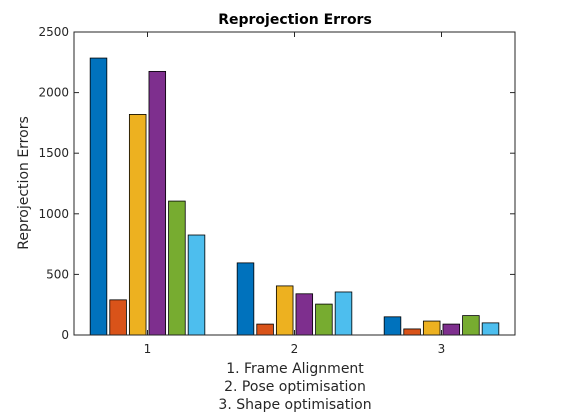  I want to click on x-axis-label-line-1: 1. Frame Alignment, so click(295, 369).